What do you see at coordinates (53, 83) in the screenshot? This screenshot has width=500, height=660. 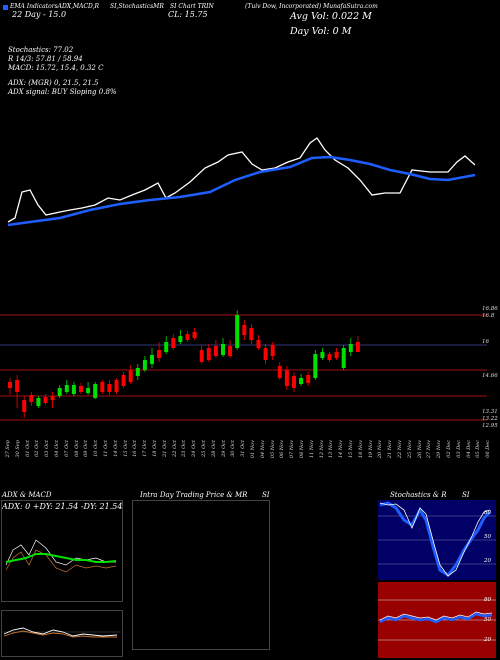 I see `adx-stat: ADX: (MGR) 0, 21.5, 21.5` at bounding box center [53, 83].